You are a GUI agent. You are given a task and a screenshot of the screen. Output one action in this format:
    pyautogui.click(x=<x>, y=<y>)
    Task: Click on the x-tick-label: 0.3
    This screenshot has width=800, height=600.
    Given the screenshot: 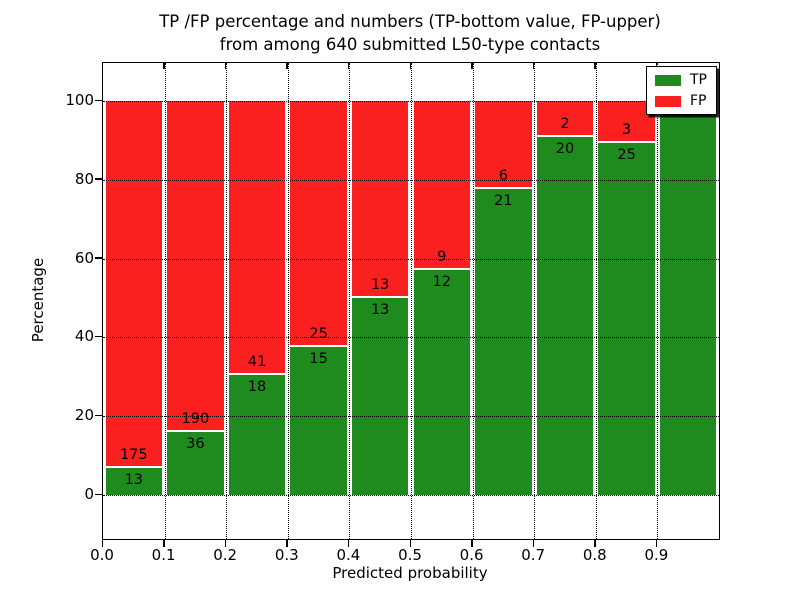 What is the action you would take?
    pyautogui.click(x=286, y=555)
    